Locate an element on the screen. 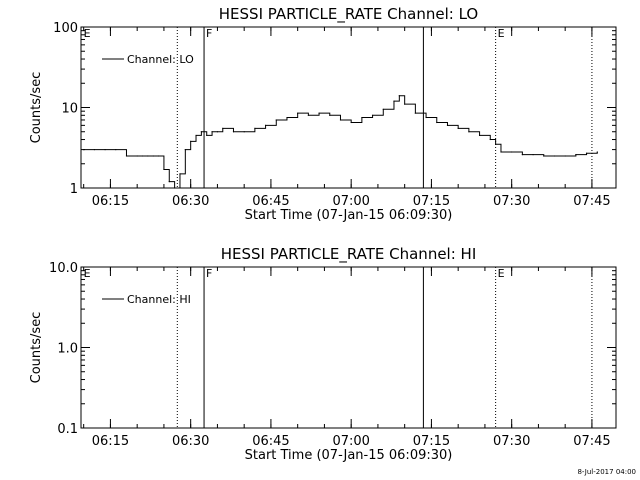  legend-label: Channel: LO is located at coordinates (160, 59).